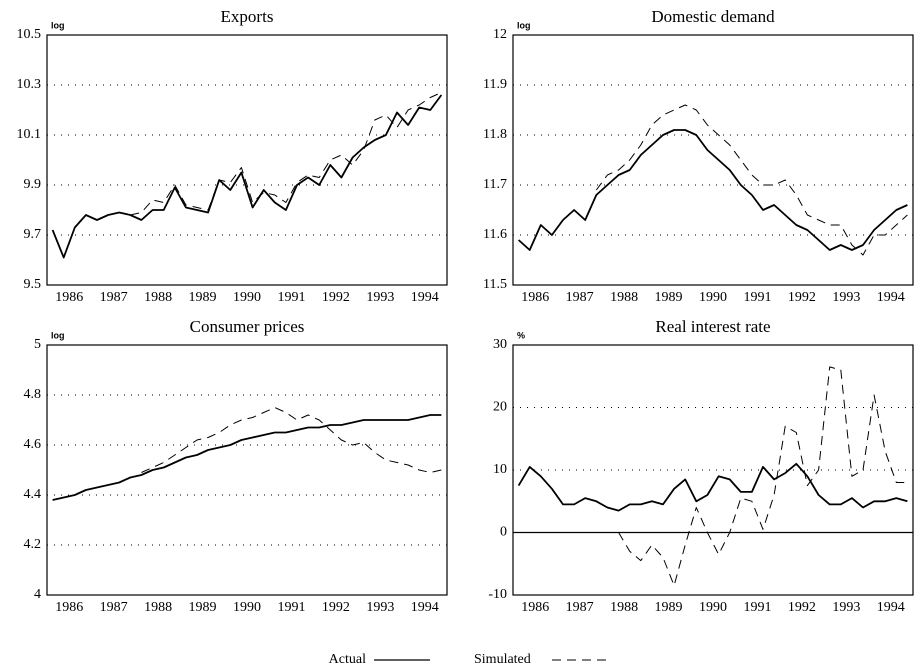  Describe the element at coordinates (497, 594) in the screenshot. I see `y-tick-label: -10` at that location.